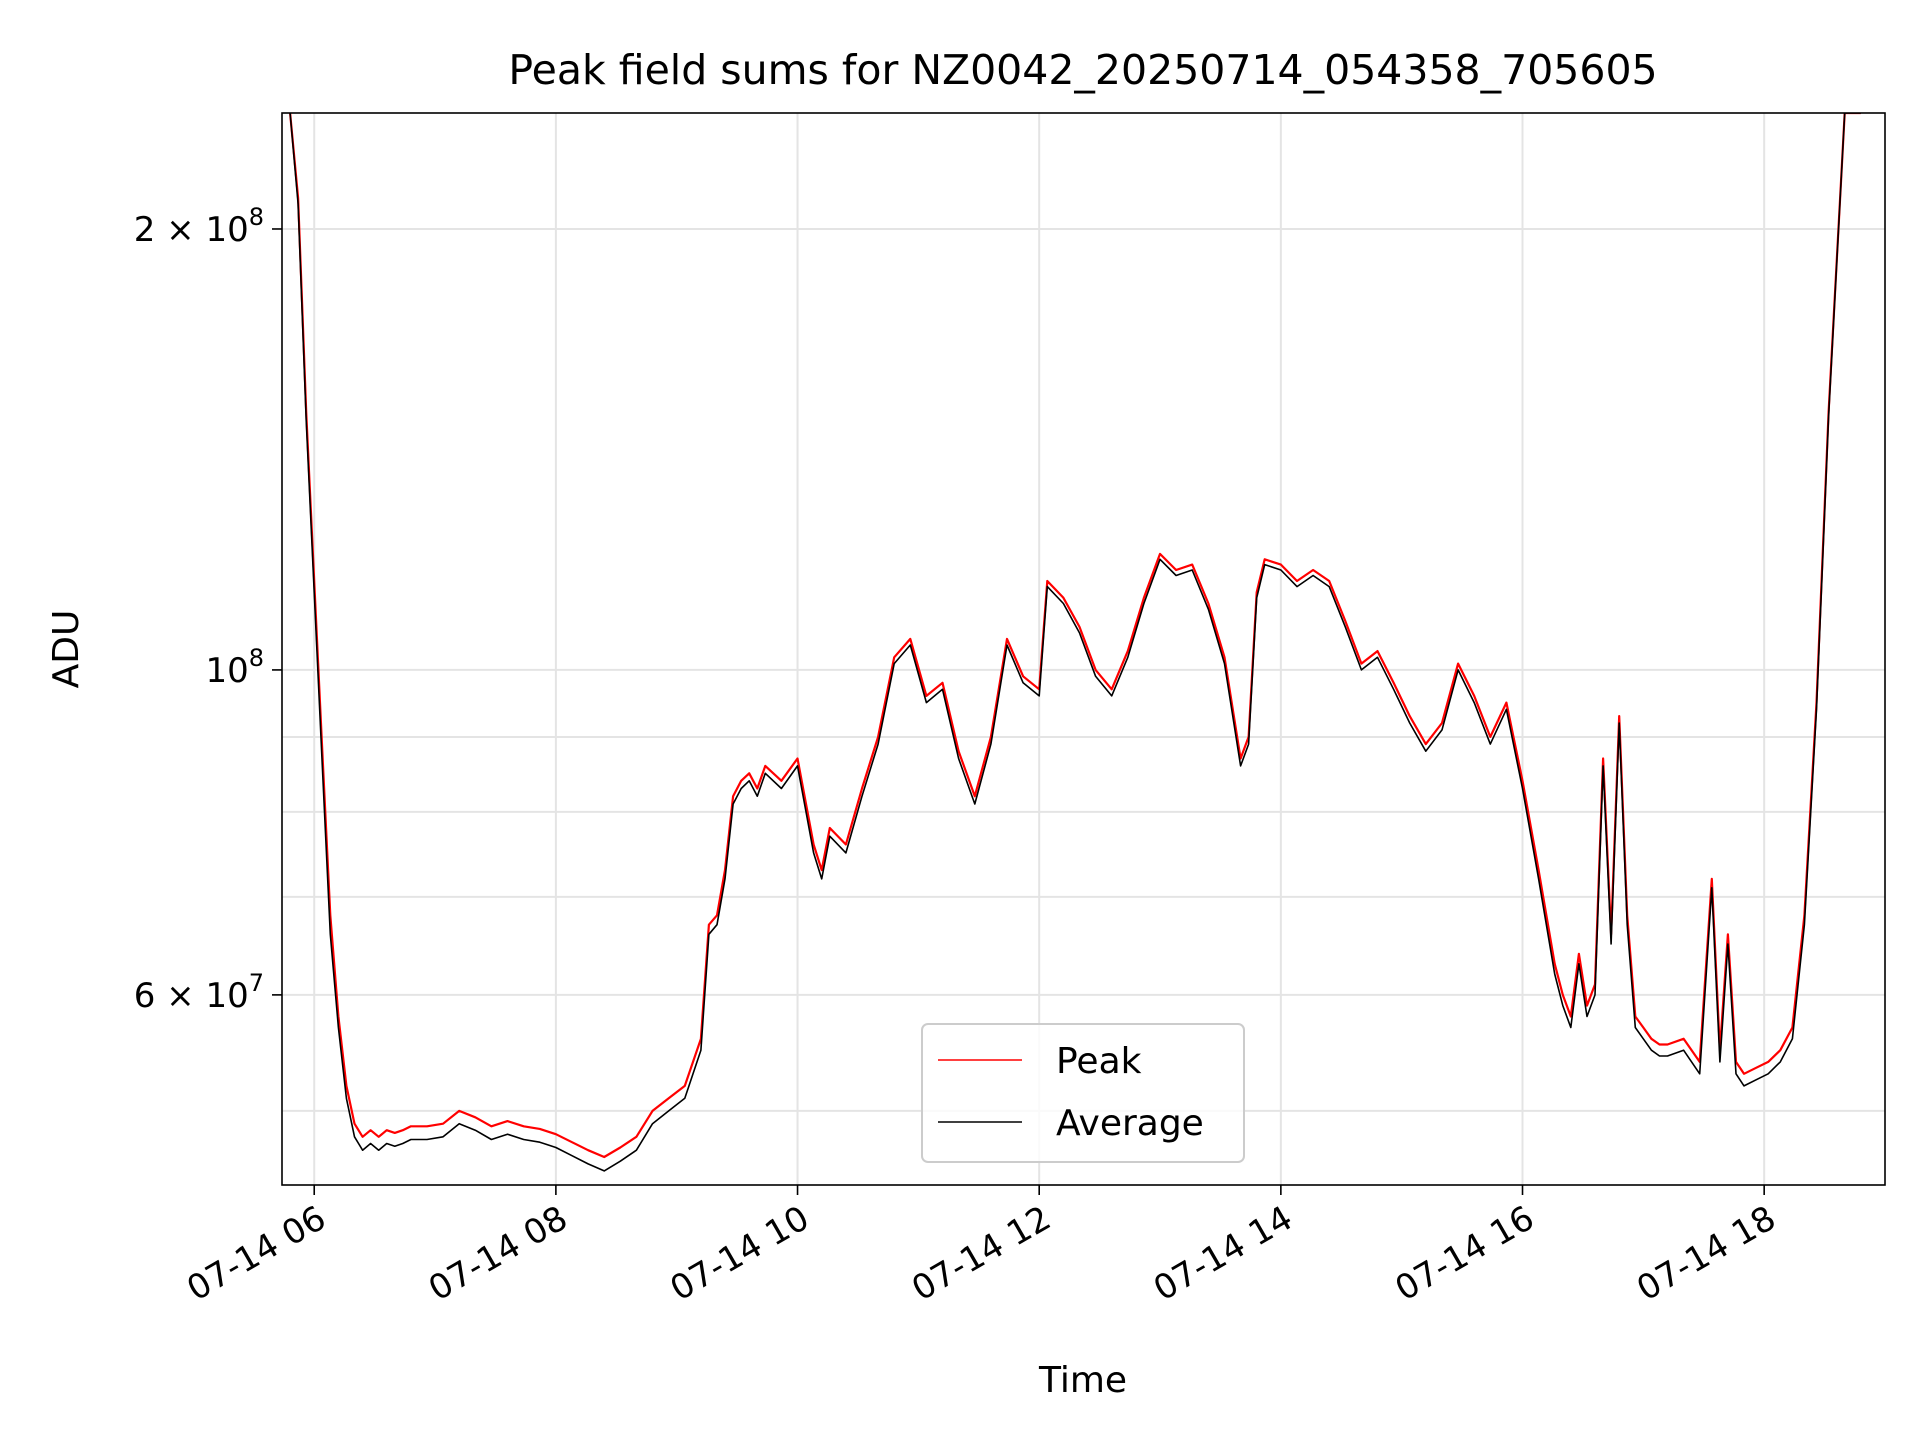 This screenshot has width=1920, height=1440. What do you see at coordinates (1082, 1380) in the screenshot?
I see `x-axis-label: Time` at bounding box center [1082, 1380].